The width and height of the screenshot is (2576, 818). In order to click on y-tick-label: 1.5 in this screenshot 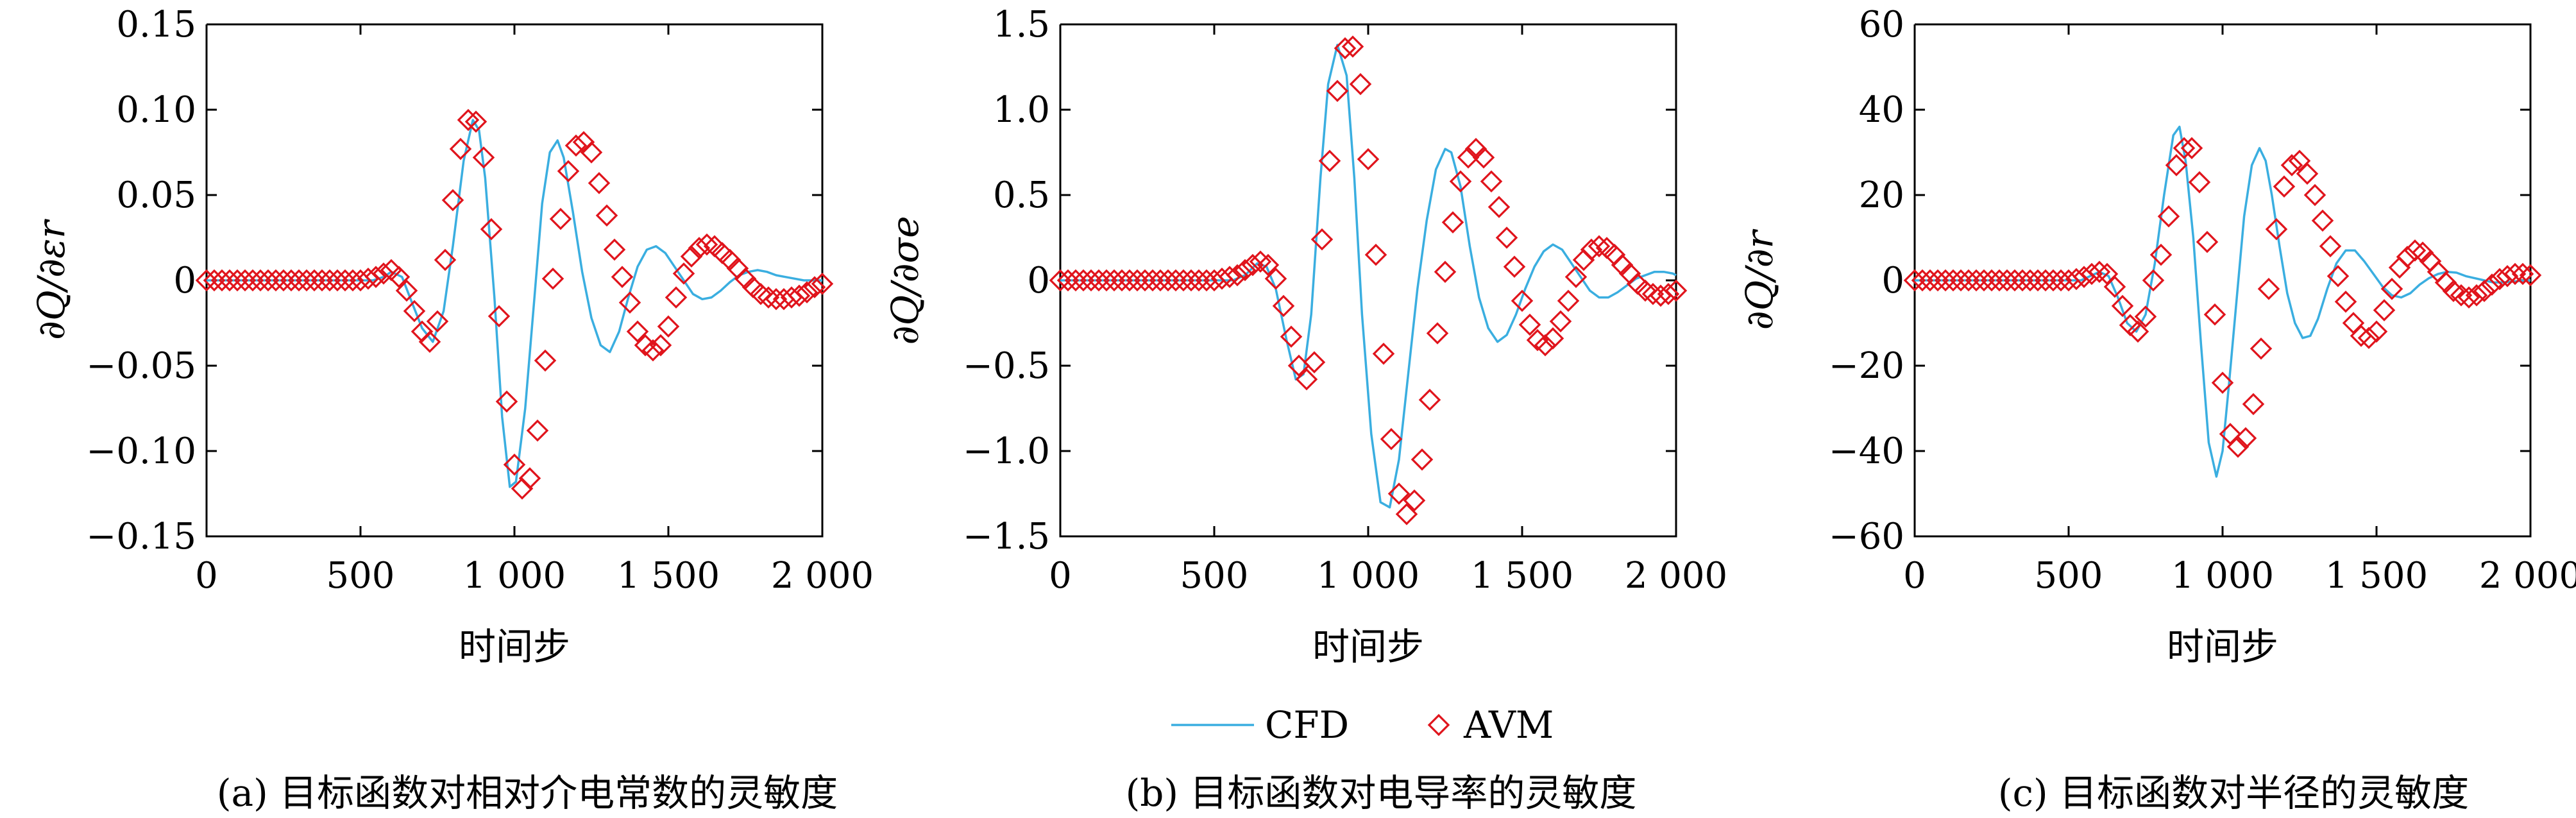, I will do `click(1021, 25)`.